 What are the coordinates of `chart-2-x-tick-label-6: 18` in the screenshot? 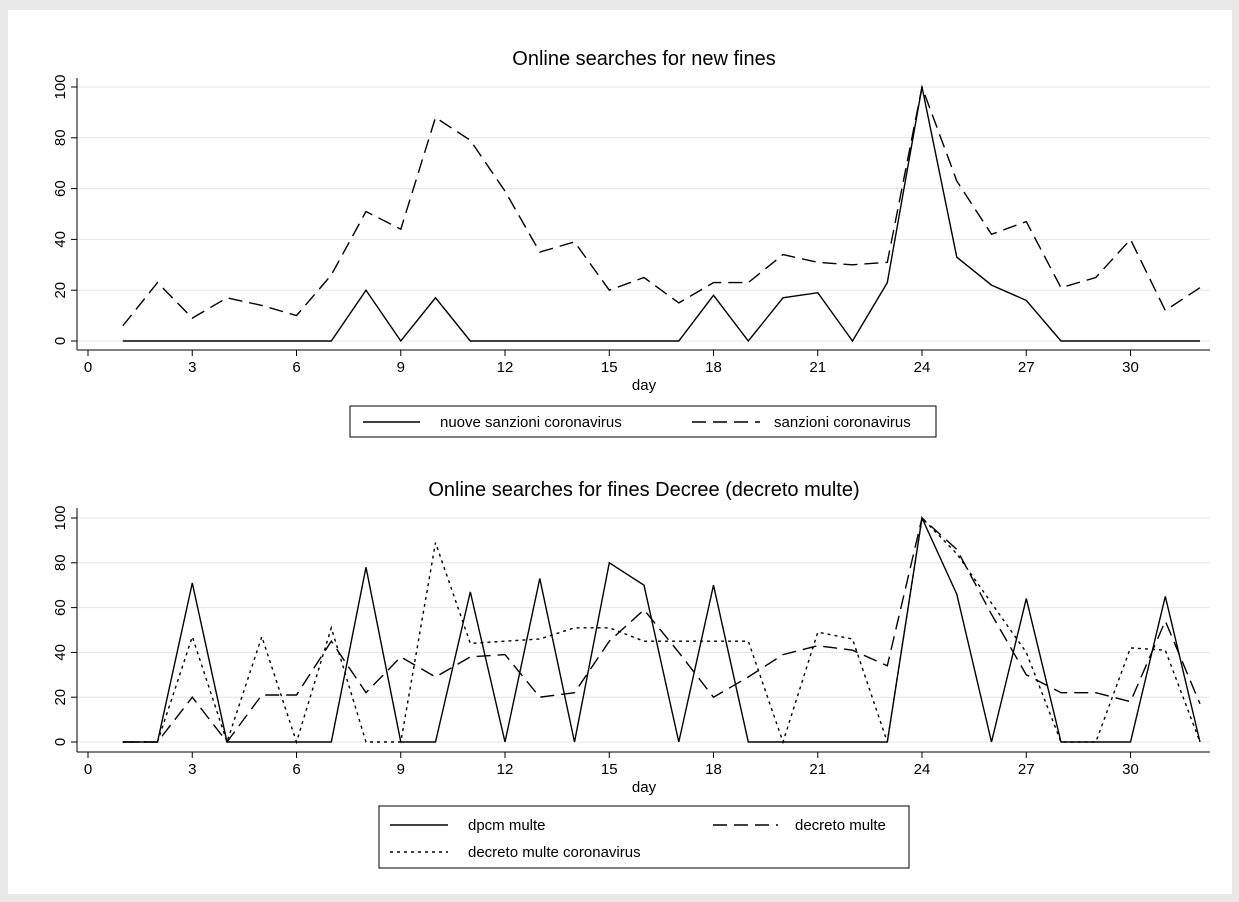 It's located at (713, 769).